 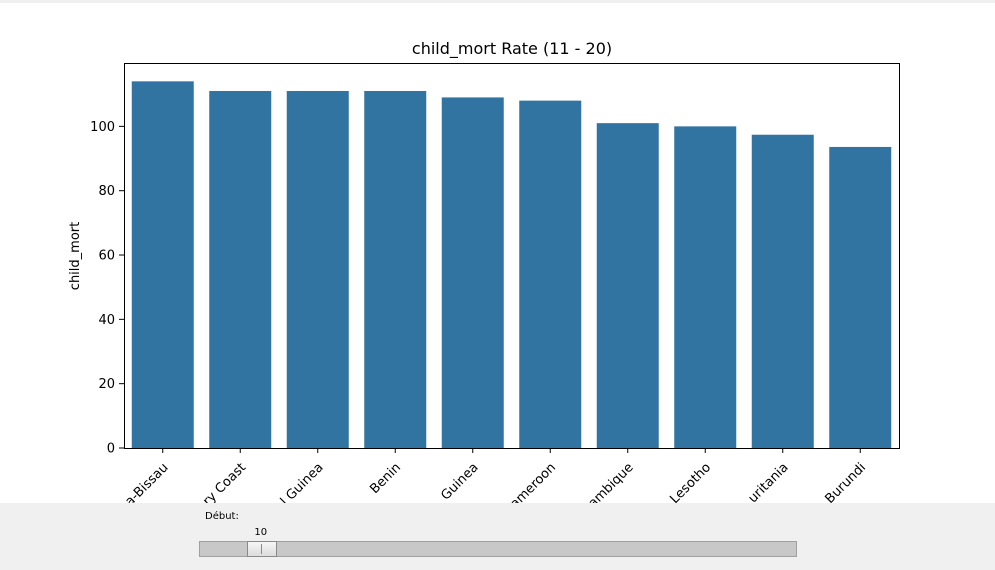 What do you see at coordinates (385, 478) in the screenshot?
I see `x-tick-label: Benin` at bounding box center [385, 478].